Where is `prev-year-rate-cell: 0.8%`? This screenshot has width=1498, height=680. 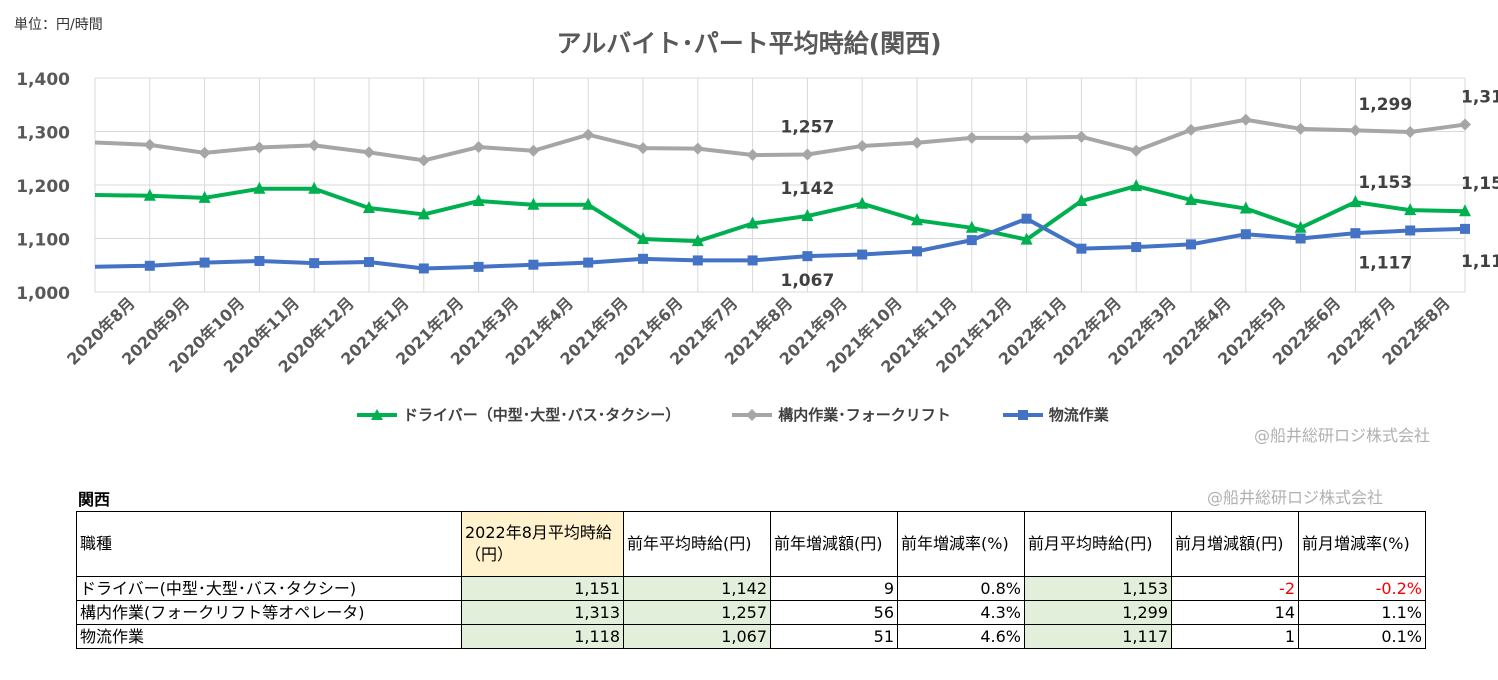
prev-year-rate-cell: 0.8% is located at coordinates (961, 588).